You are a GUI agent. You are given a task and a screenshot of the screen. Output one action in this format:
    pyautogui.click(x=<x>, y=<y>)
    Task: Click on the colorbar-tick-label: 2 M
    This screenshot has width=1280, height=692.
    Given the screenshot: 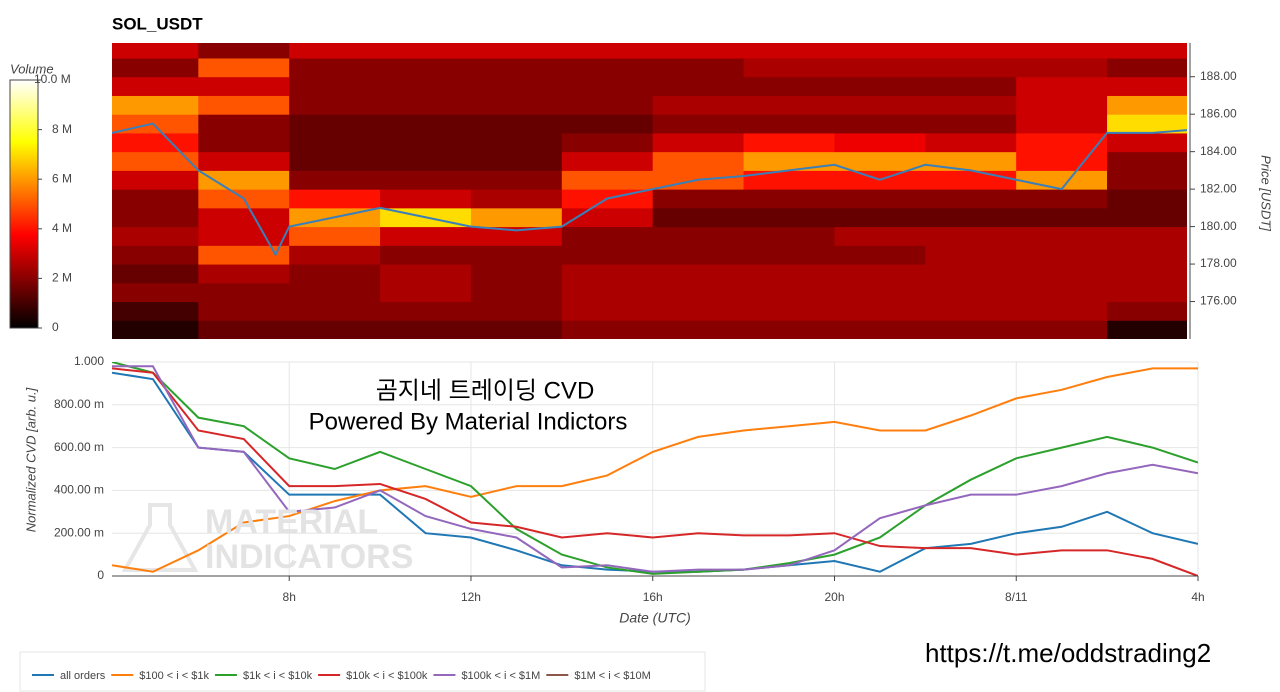 What is the action you would take?
    pyautogui.click(x=62, y=278)
    